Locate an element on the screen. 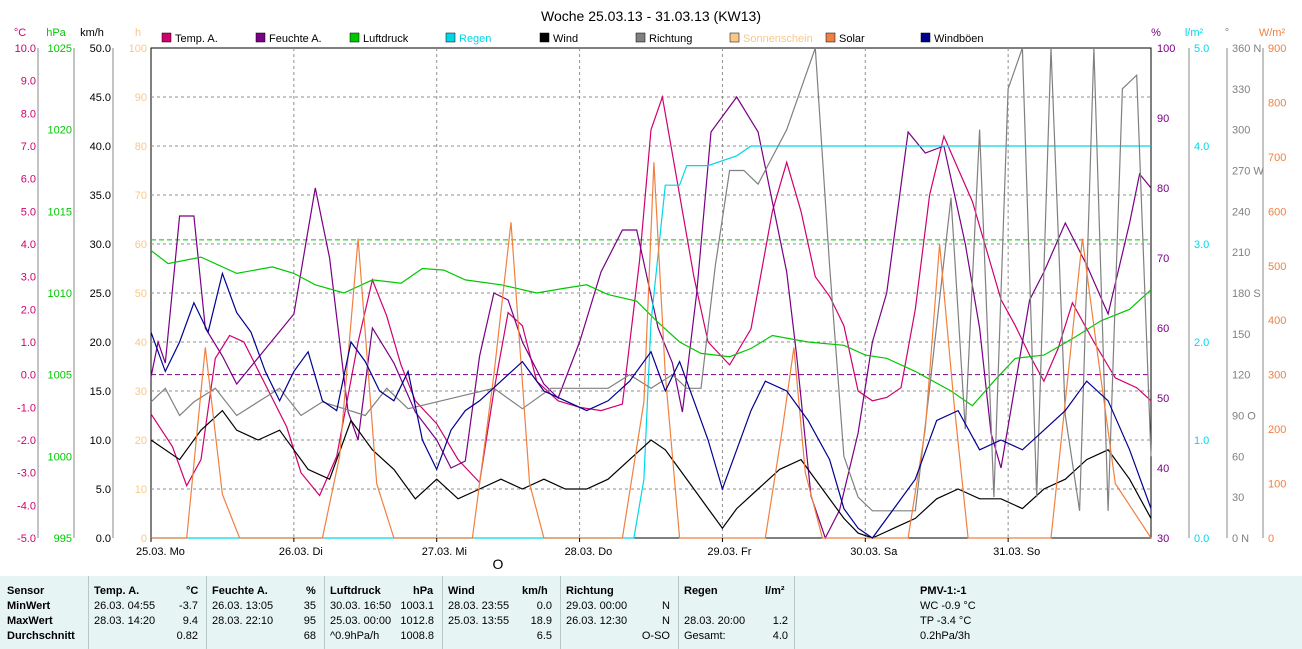 The image size is (1302, 649). humidity-tick-label: 80 is located at coordinates (1163, 189).